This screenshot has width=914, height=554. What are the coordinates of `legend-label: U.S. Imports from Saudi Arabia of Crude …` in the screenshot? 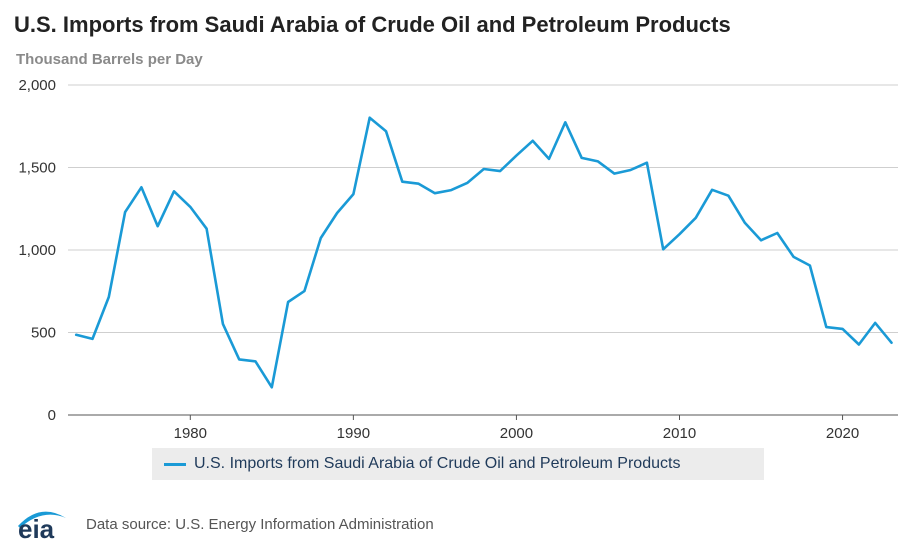 It's located at (437, 463).